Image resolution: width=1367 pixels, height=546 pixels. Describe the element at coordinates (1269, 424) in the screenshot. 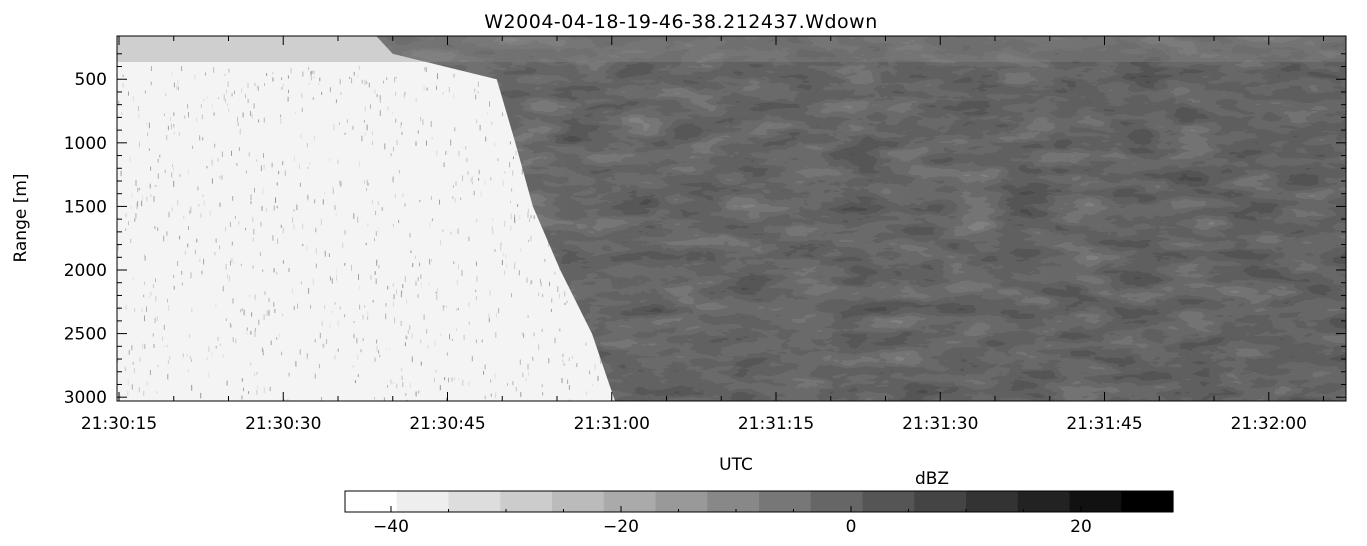

I see `x-tick-label: 21:32:00` at that location.